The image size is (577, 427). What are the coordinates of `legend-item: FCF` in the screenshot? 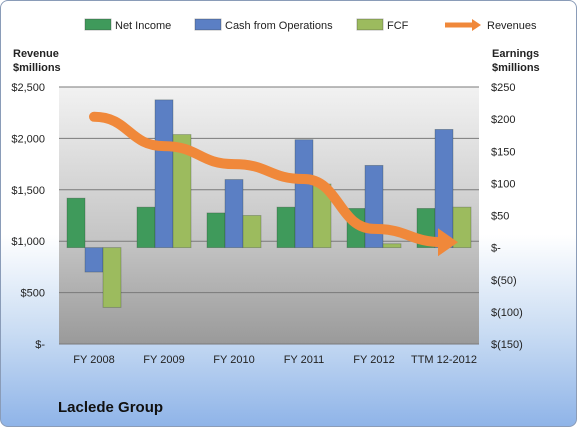 It's located at (382, 25).